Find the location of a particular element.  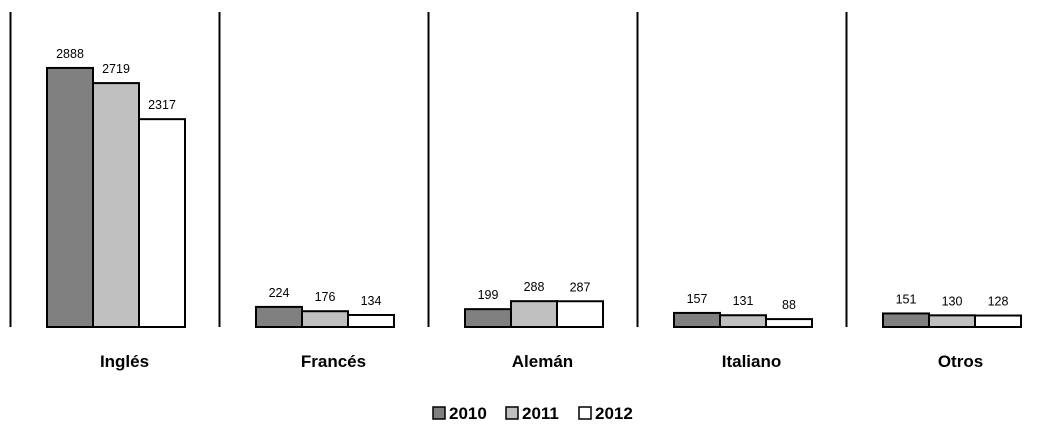

legend-swatch-2010 is located at coordinates (439, 413).